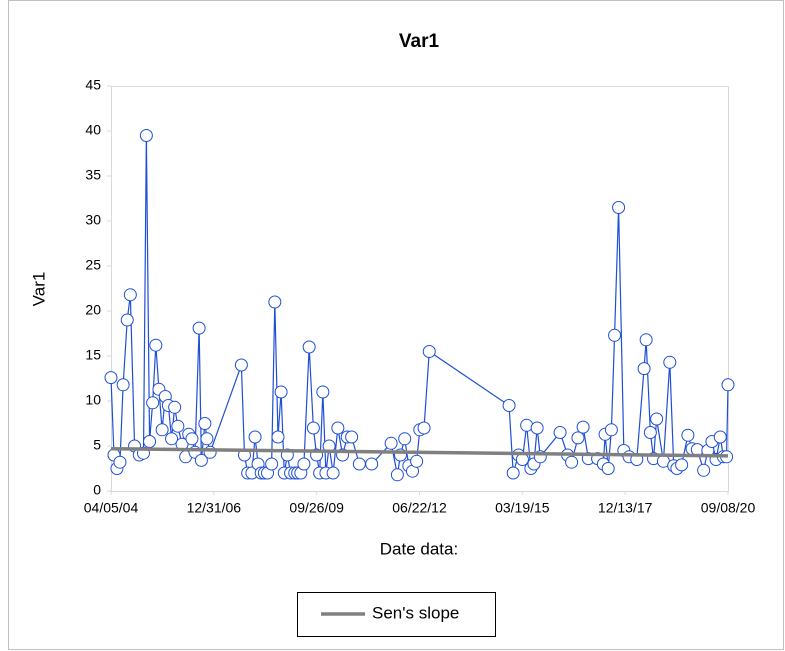  I want to click on y-axis-label: Var1, so click(38, 289).